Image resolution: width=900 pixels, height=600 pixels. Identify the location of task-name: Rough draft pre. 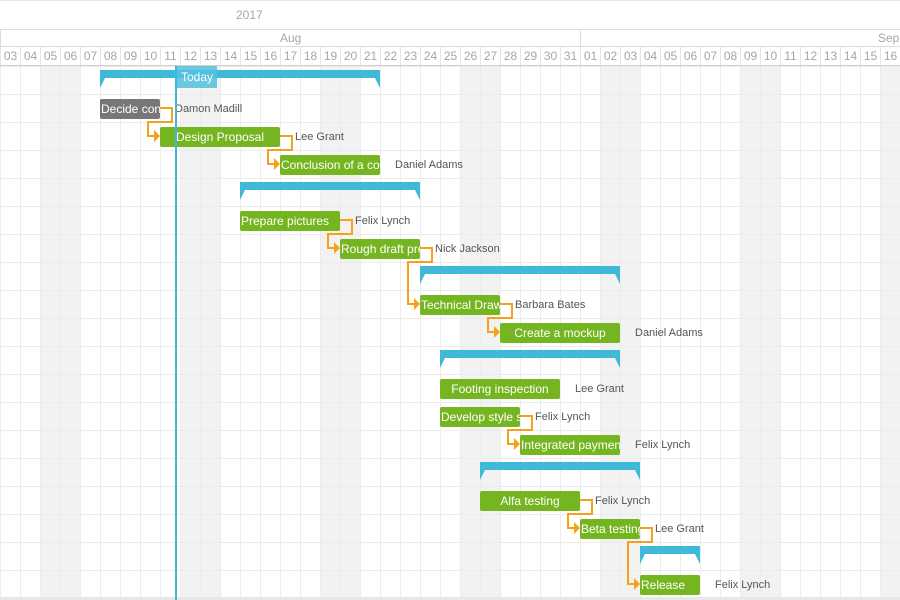
(380, 249).